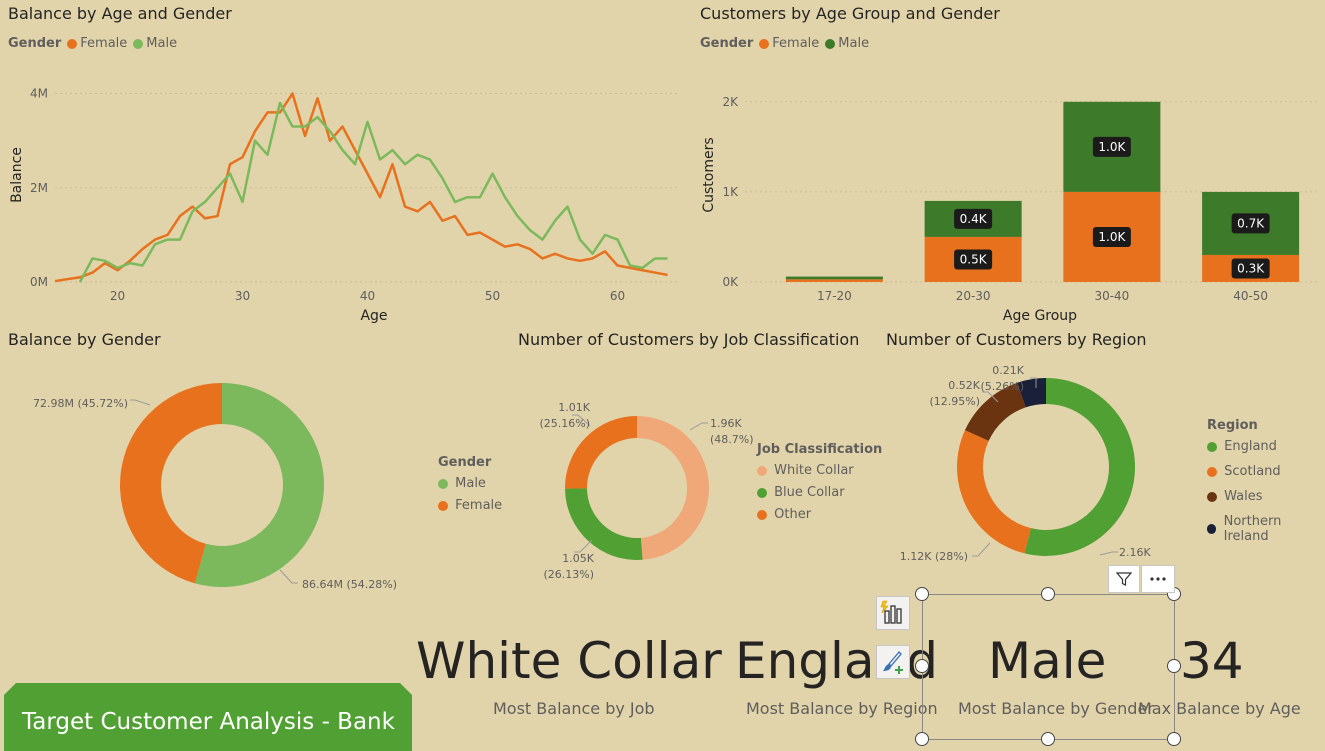 The height and width of the screenshot is (751, 1325). I want to click on gender-legend-title: Gender, so click(465, 462).